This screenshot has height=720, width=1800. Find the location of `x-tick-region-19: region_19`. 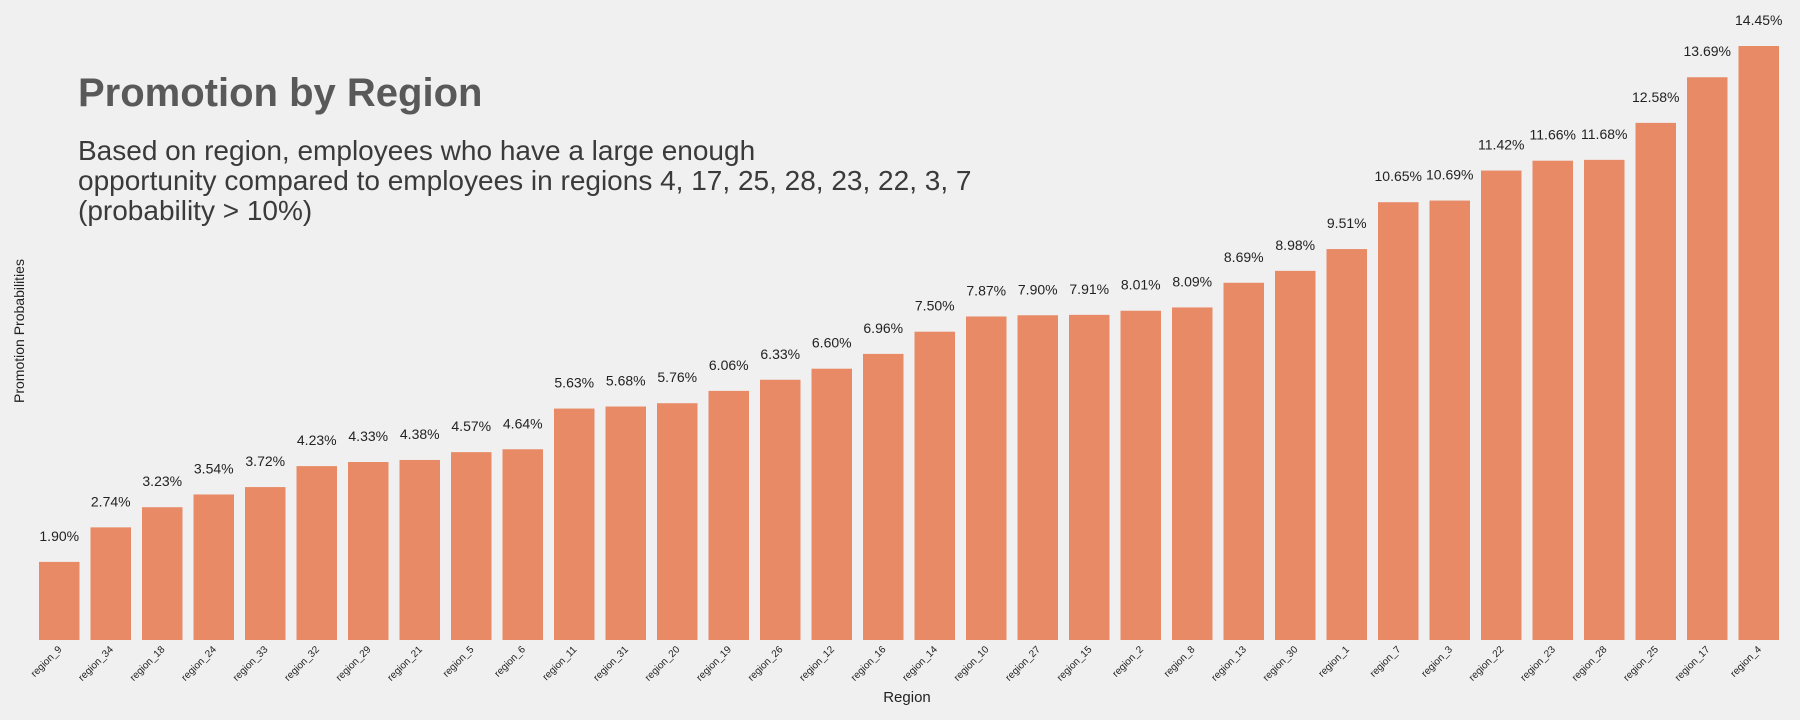

x-tick-region-19: region_19 is located at coordinates (715, 664).